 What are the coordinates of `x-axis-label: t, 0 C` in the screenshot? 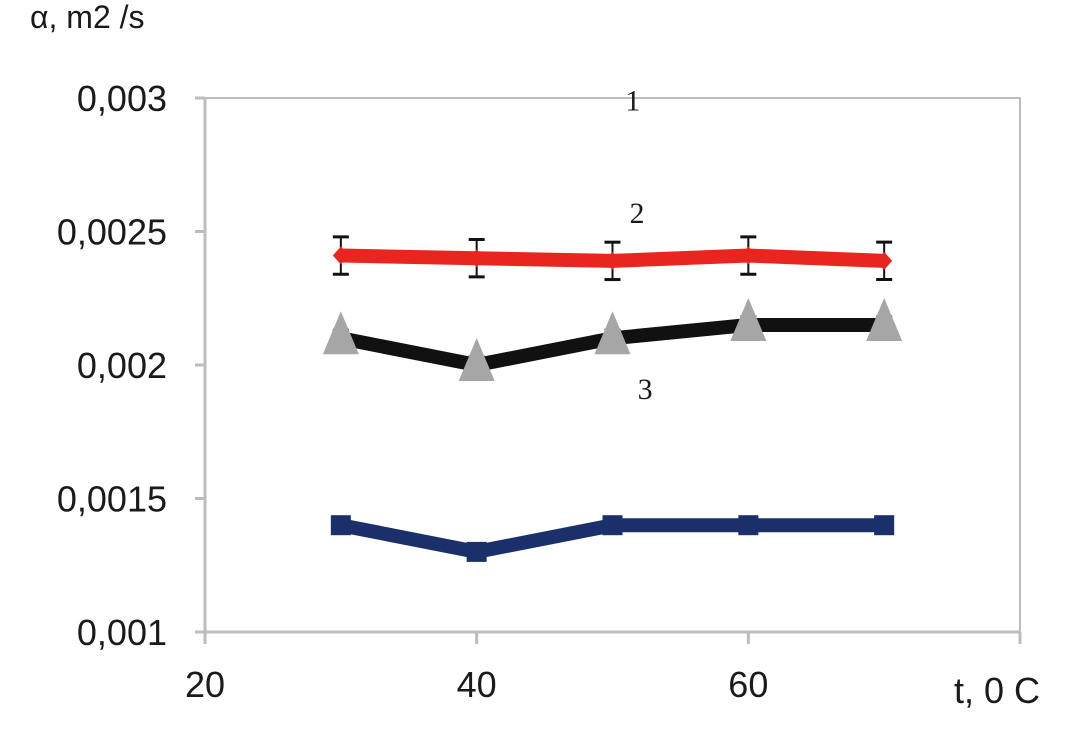 It's located at (997, 690).